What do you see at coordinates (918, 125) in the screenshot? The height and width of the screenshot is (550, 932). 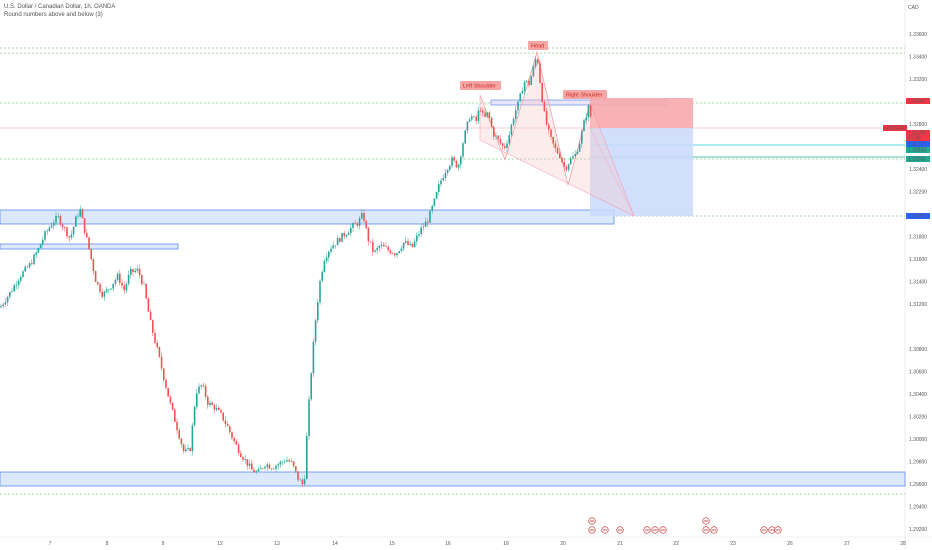 I see `price-tick-label: 1.32800` at bounding box center [918, 125].